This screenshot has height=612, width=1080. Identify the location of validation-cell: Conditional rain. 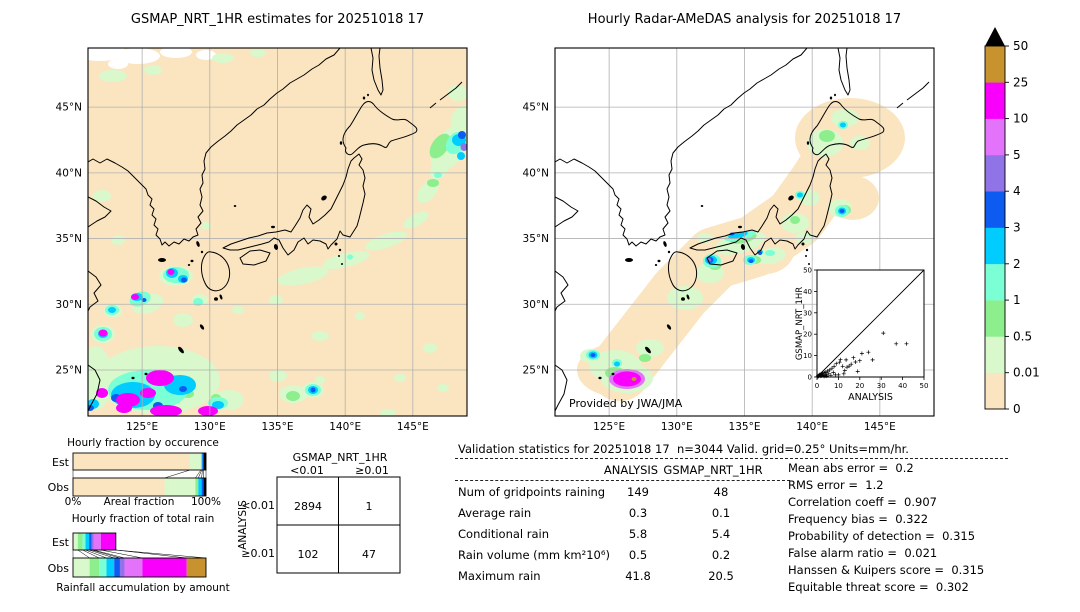
(504, 534).